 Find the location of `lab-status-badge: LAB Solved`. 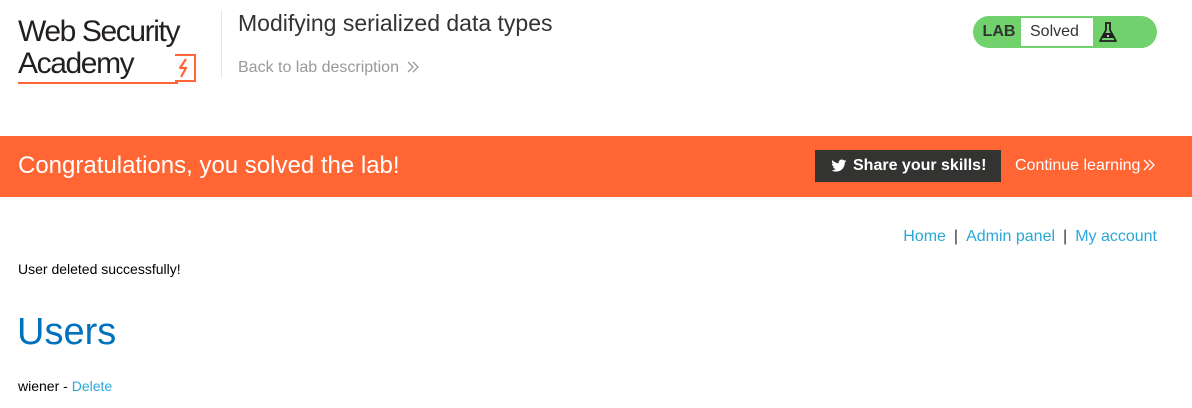

lab-status-badge: LAB Solved is located at coordinates (1065, 32).